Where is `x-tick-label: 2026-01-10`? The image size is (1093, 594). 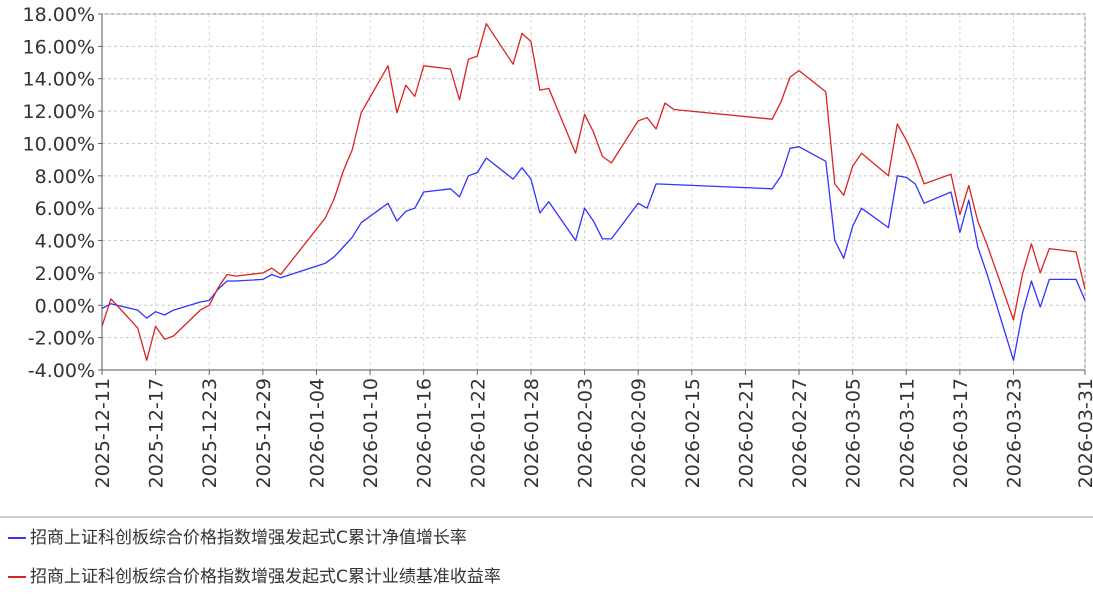 x-tick-label: 2026-01-10 is located at coordinates (371, 433).